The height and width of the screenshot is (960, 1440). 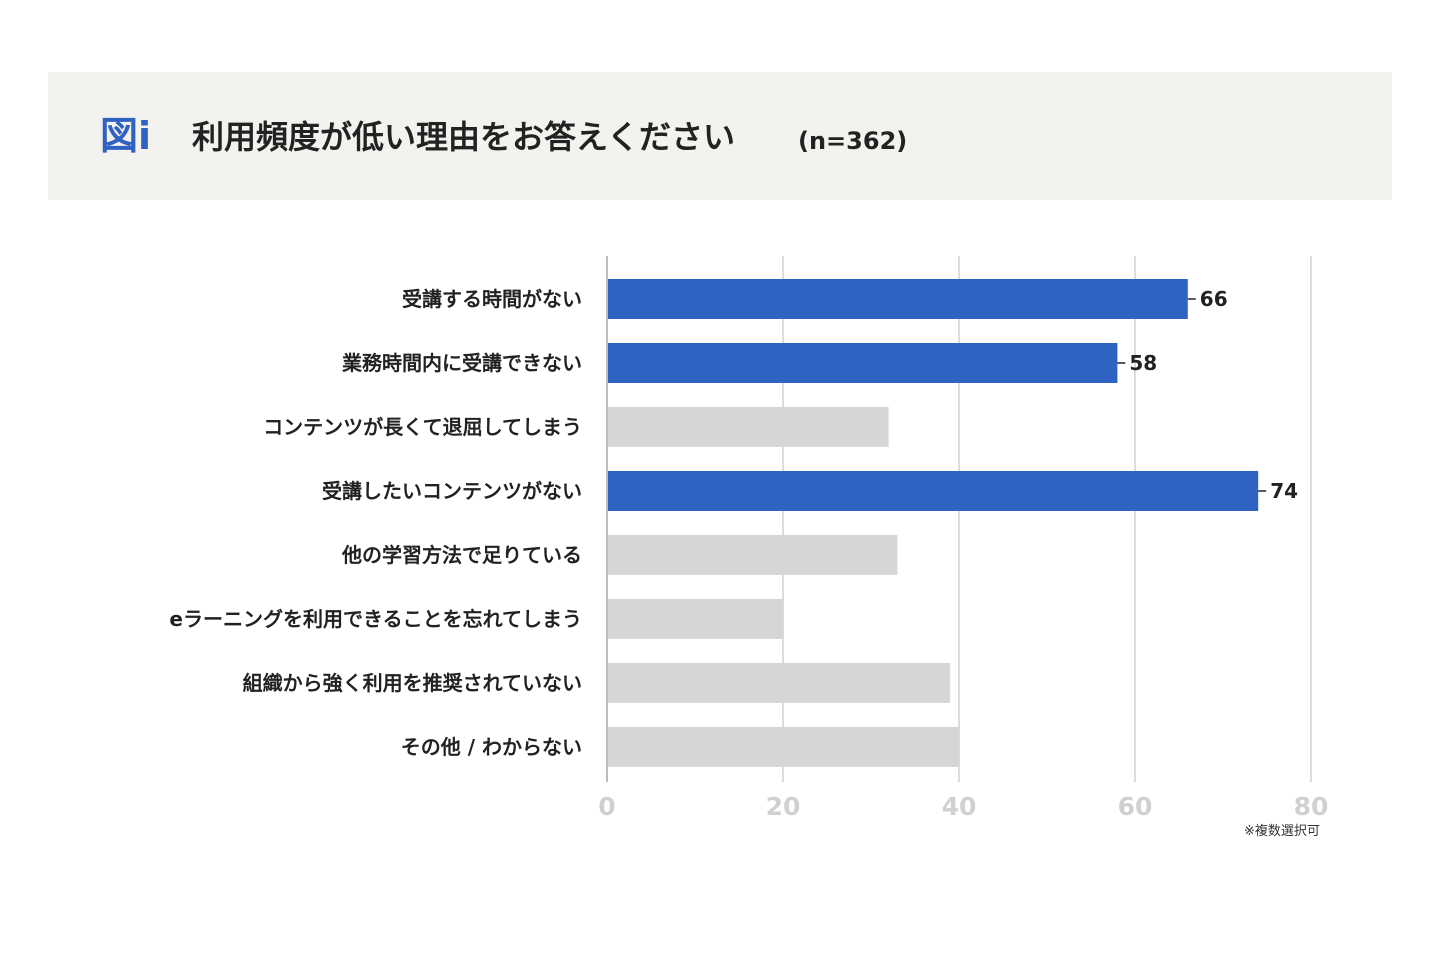 I want to click on category-label: 他の学習方法で足りている, so click(x=461, y=555).